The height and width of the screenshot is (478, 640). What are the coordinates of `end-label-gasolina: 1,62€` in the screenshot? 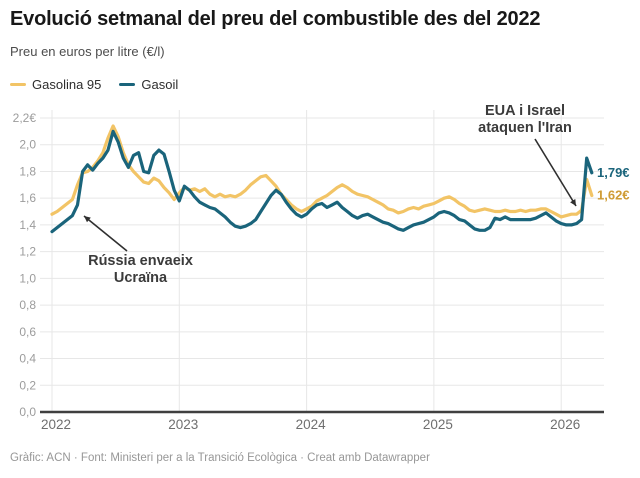 It's located at (613, 195).